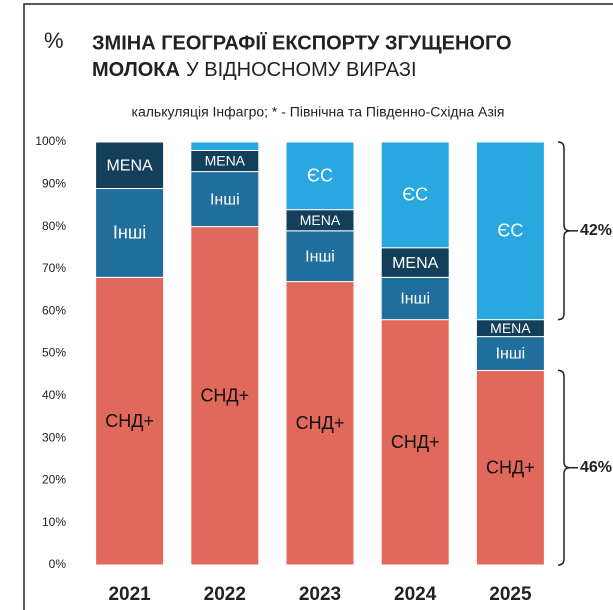 Image resolution: width=613 pixels, height=610 pixels. I want to click on title-part: У ВІДНОСНОМУ ВИРАЗІ, so click(301, 70).